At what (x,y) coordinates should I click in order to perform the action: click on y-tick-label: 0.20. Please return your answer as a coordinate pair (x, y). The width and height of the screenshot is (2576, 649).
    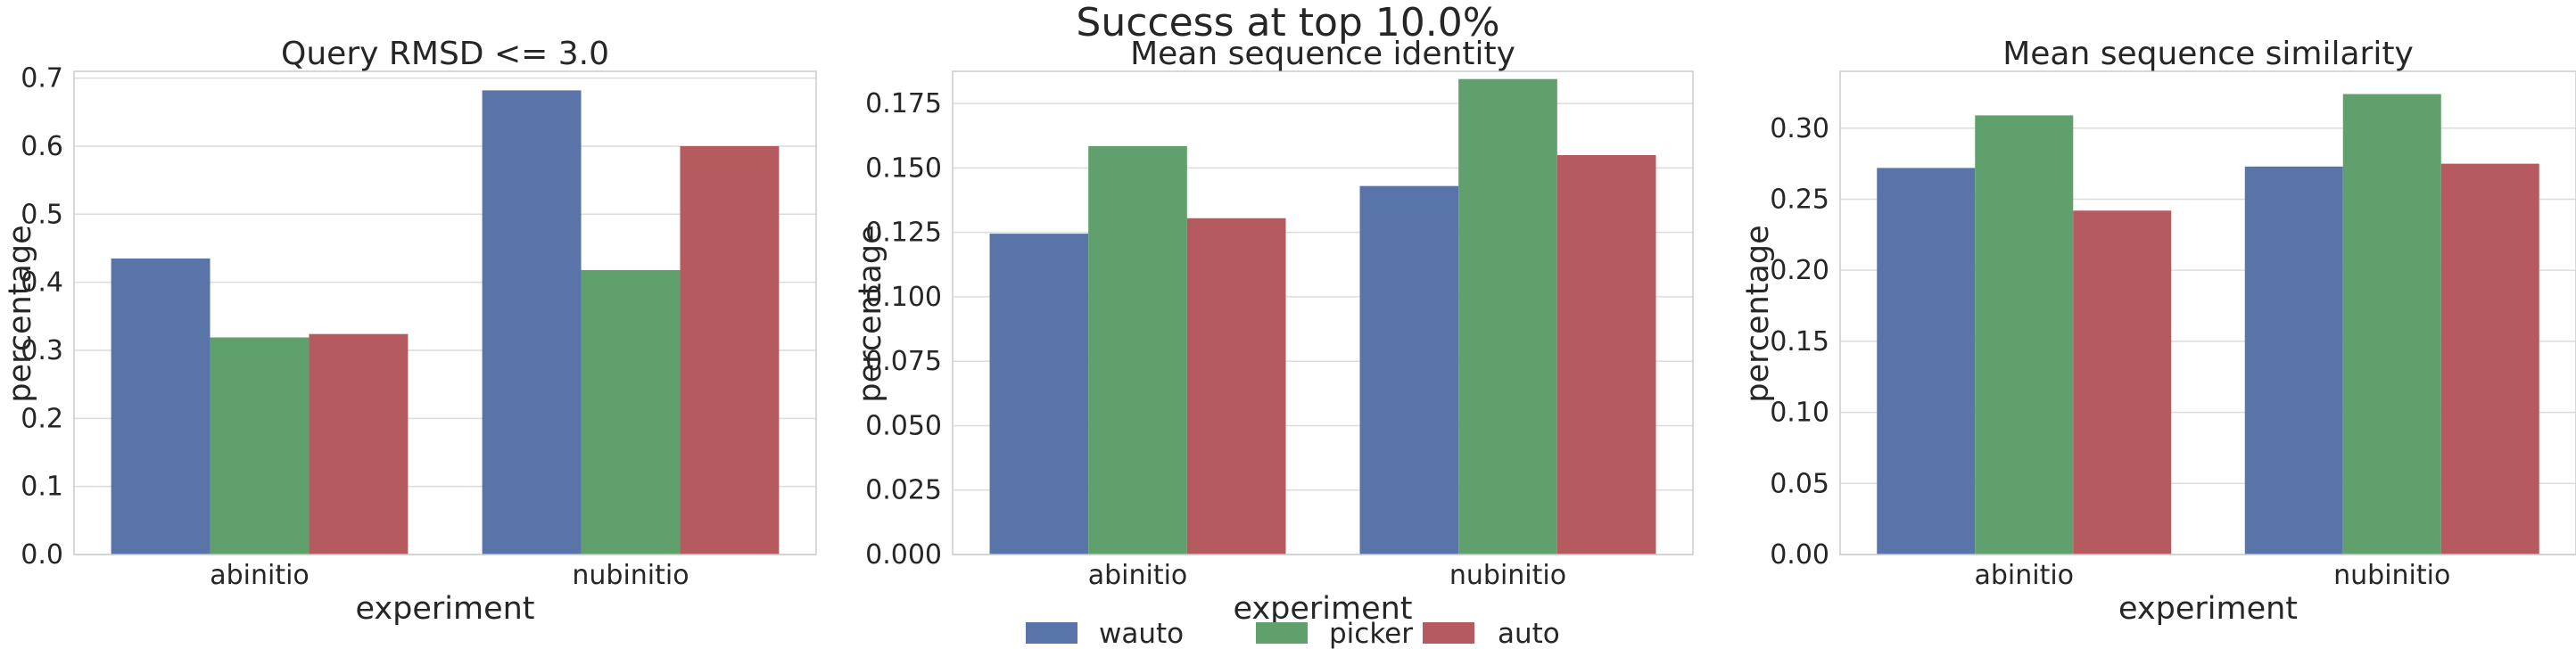
    Looking at the image, I should click on (1800, 270).